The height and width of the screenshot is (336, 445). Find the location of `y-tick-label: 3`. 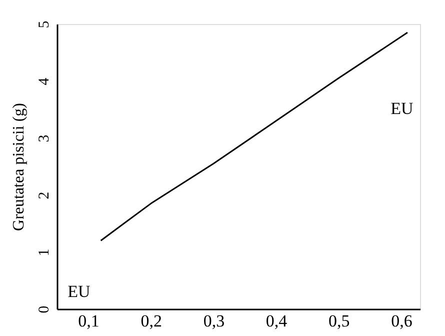

y-tick-label: 3 is located at coordinates (44, 138).